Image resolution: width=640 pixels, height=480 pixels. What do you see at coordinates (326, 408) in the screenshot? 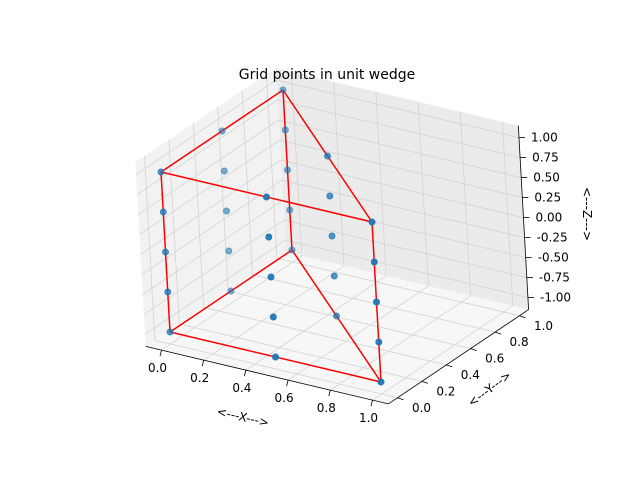
I see `x-tick-label: 0.8` at bounding box center [326, 408].